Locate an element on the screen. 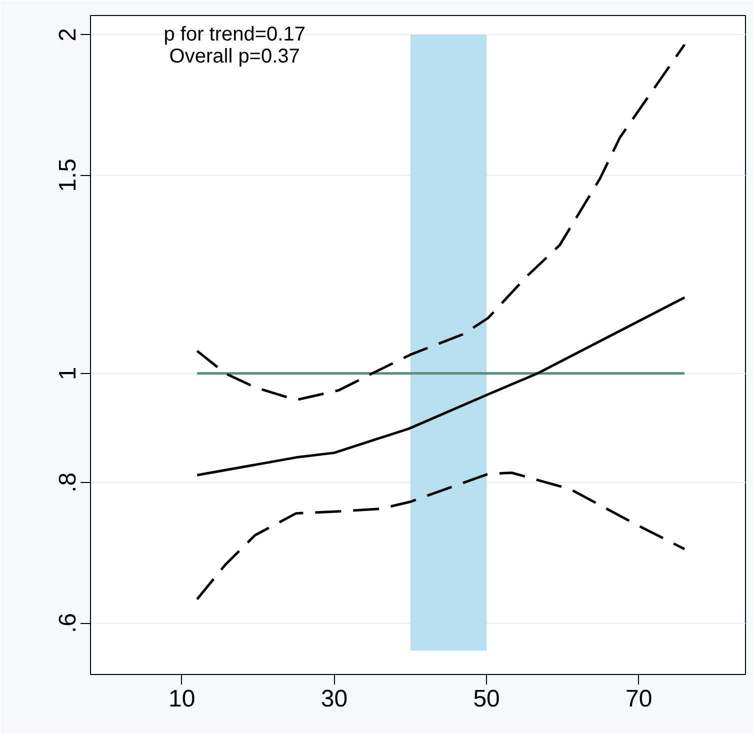 This screenshot has width=753, height=734. y-tick-label: .6 is located at coordinates (68, 623).